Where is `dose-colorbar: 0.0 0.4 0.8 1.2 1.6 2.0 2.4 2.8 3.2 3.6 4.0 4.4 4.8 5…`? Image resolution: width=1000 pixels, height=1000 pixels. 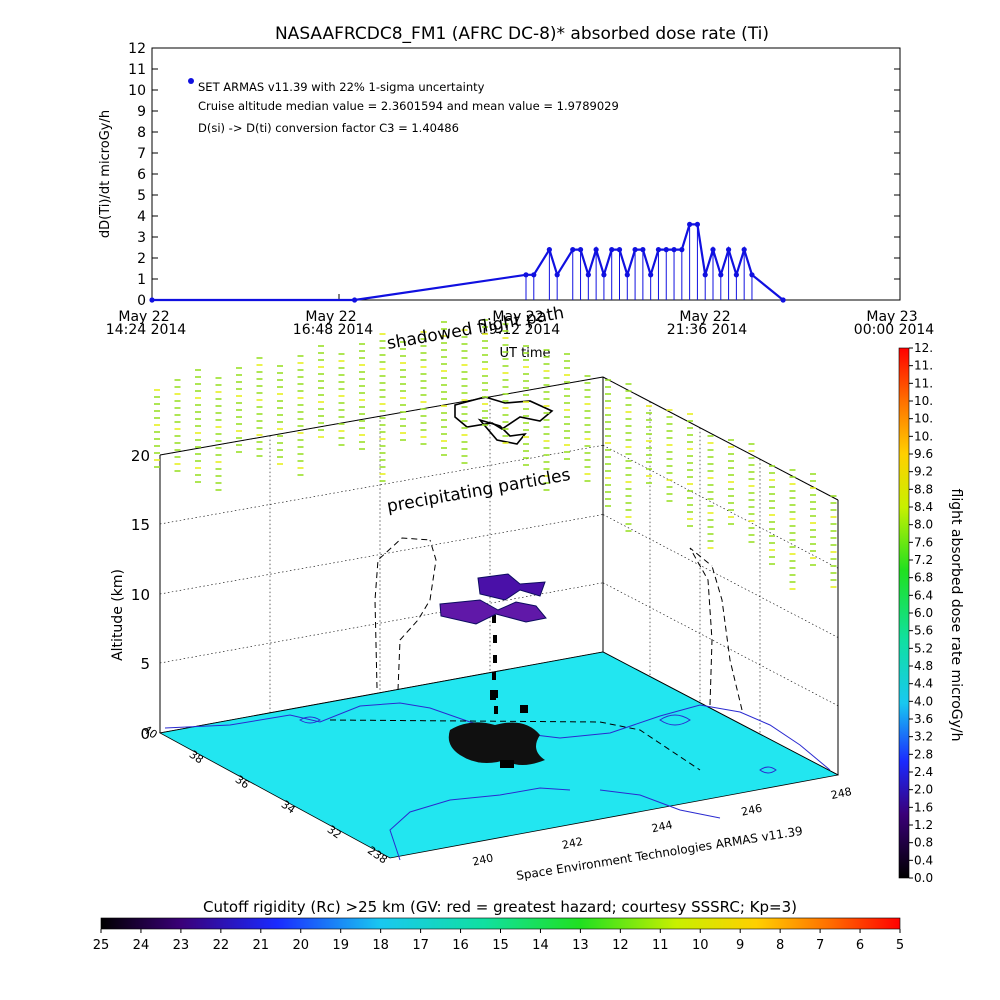
dose-colorbar: 0.0 0.4 0.8 1.2 1.6 2.0 2.4 2.8 3.2 3.6 4.0 4.4 4.8 5… is located at coordinates (931, 613).